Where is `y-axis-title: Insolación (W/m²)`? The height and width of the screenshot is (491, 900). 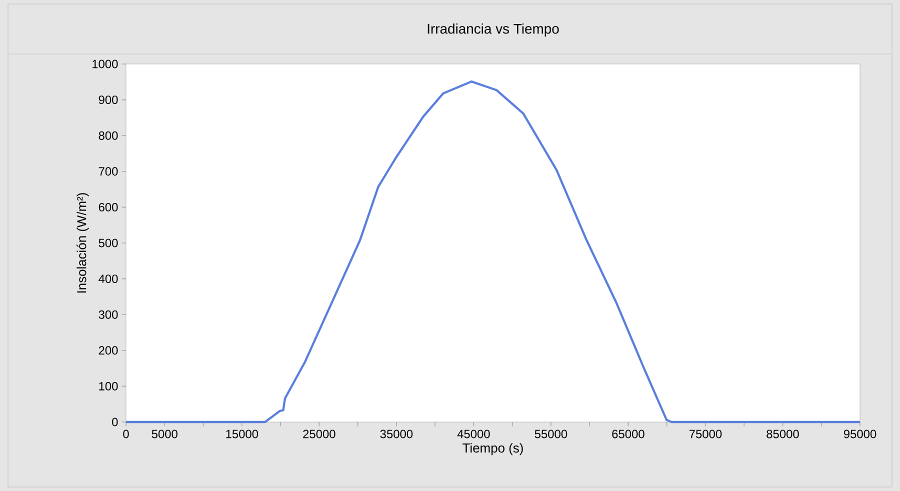
y-axis-title: Insolación (W/m²) is located at coordinates (82, 243).